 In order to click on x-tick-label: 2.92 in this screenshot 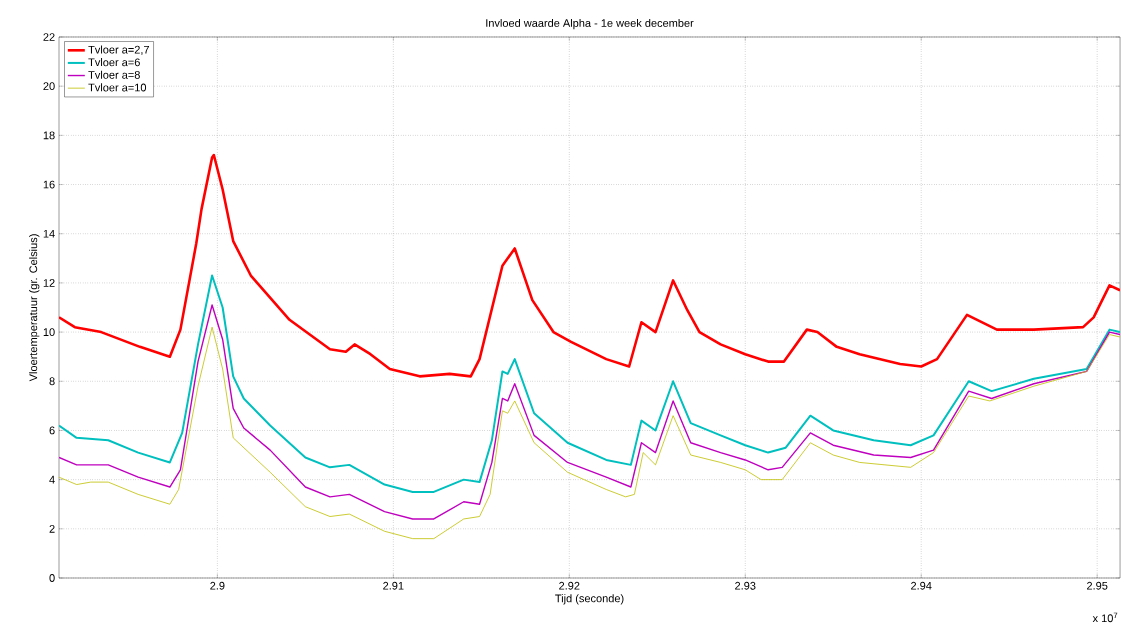, I will do `click(569, 585)`.